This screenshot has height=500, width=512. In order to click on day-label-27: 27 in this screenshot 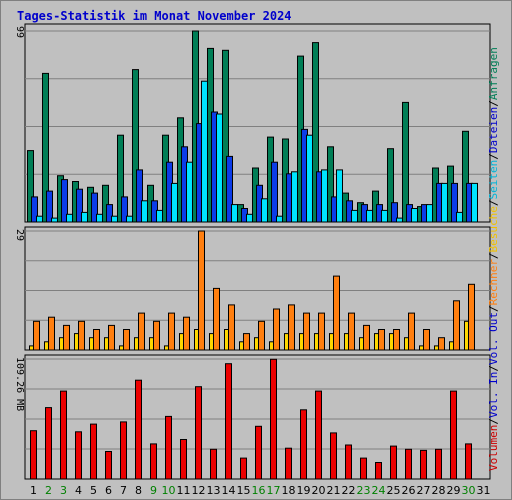, I will do `click(424, 490)`.